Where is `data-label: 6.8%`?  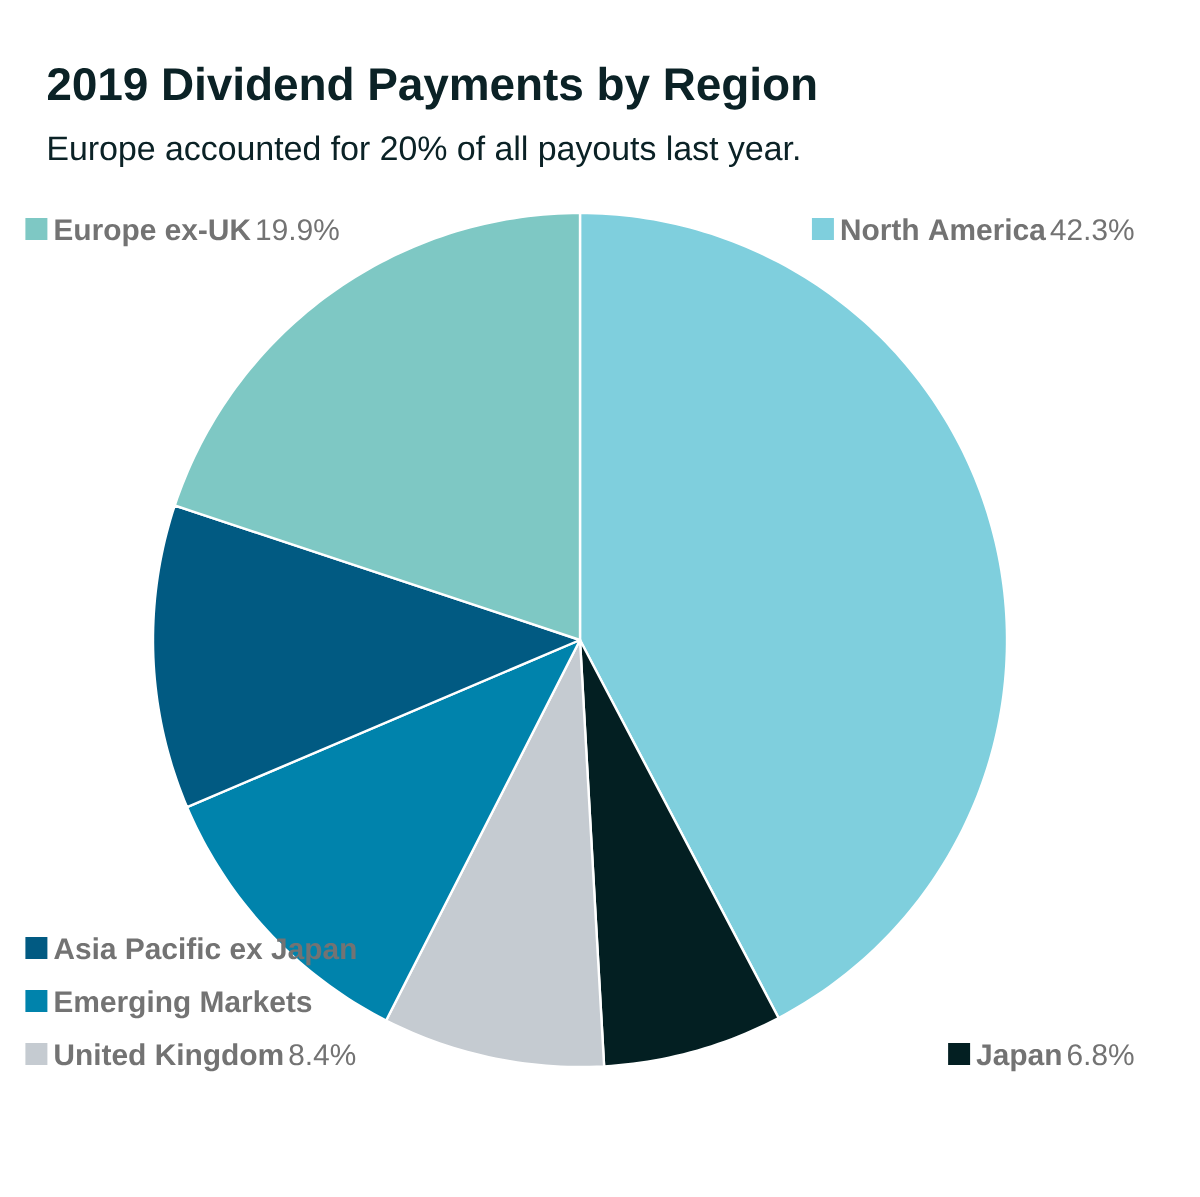 data-label: 6.8% is located at coordinates (1101, 1055).